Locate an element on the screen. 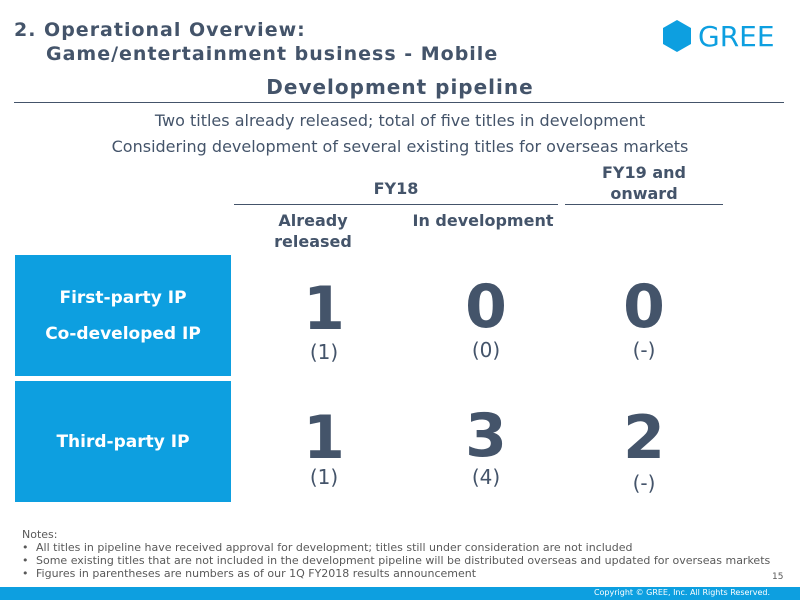 The image size is (800, 600). row-label-third-party: Third-party IP is located at coordinates (123, 441).